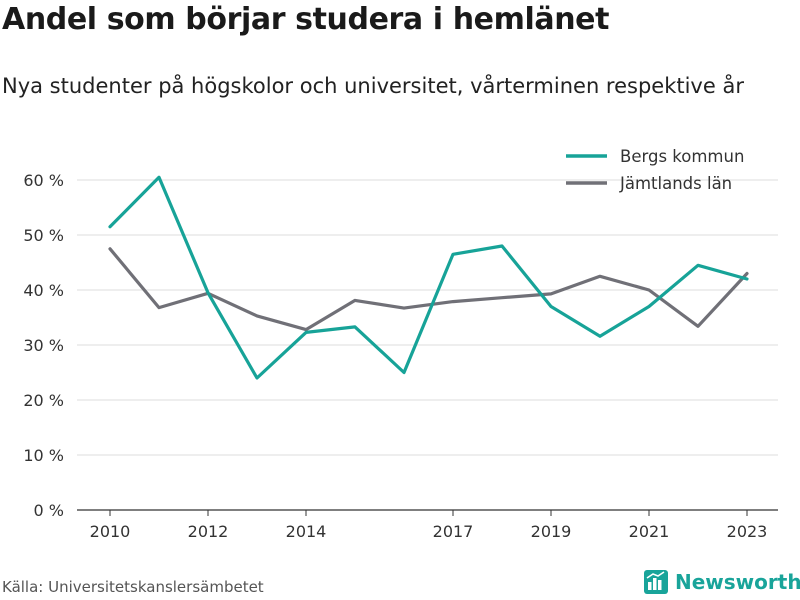 This screenshot has width=800, height=600. What do you see at coordinates (110, 531) in the screenshot?
I see `x-tick-label: 2010` at bounding box center [110, 531].